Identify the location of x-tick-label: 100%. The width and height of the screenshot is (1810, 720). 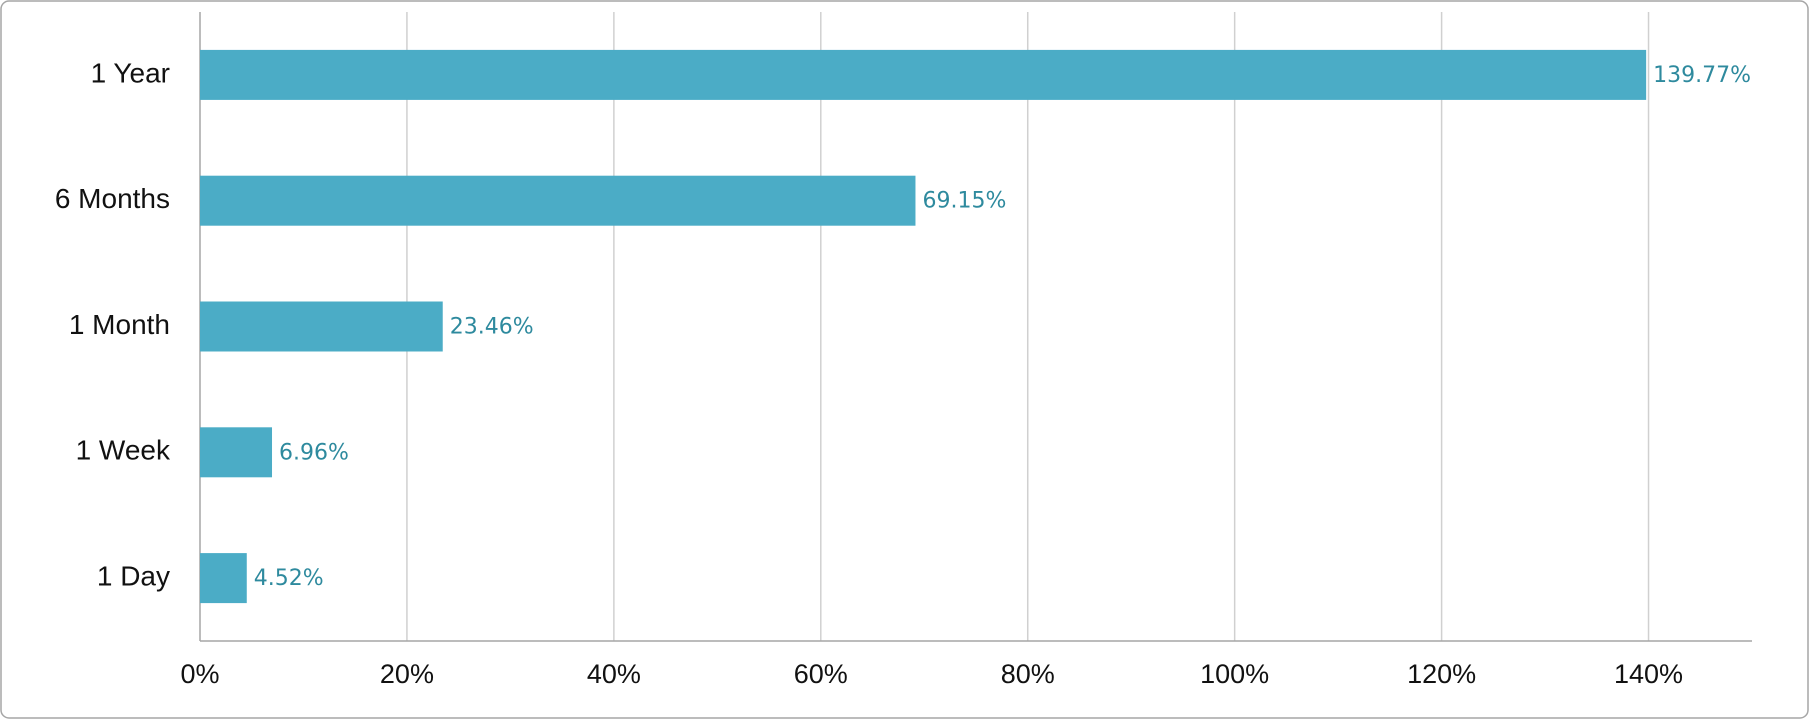
(1234, 674).